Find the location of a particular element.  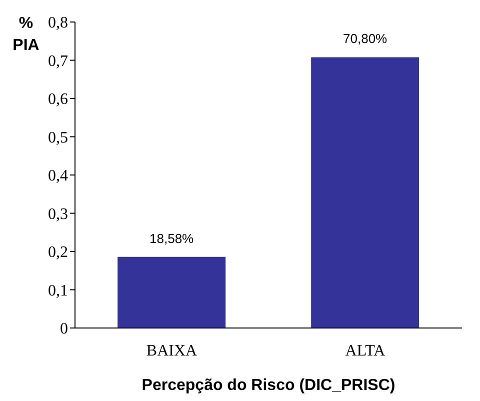

y-tick-label: 0,3 is located at coordinates (58, 214).